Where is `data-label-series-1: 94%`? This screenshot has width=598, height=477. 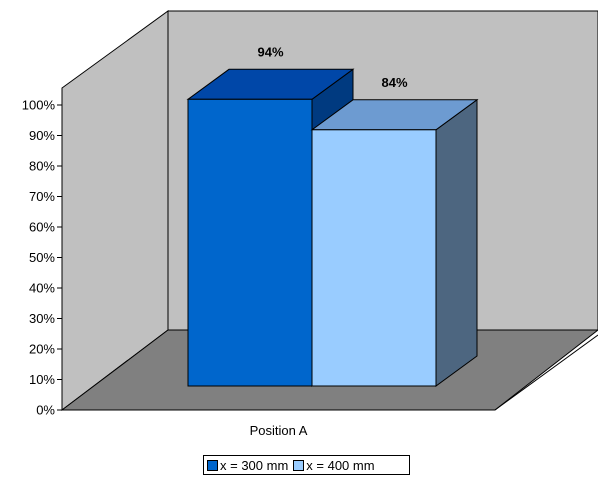 data-label-series-1: 94% is located at coordinates (270, 51).